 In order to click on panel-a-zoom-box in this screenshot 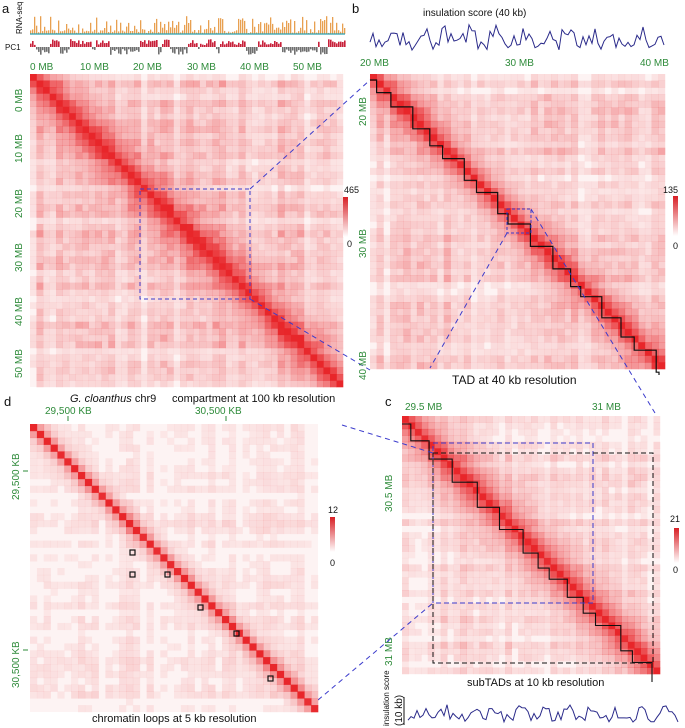, I will do `click(195, 244)`.